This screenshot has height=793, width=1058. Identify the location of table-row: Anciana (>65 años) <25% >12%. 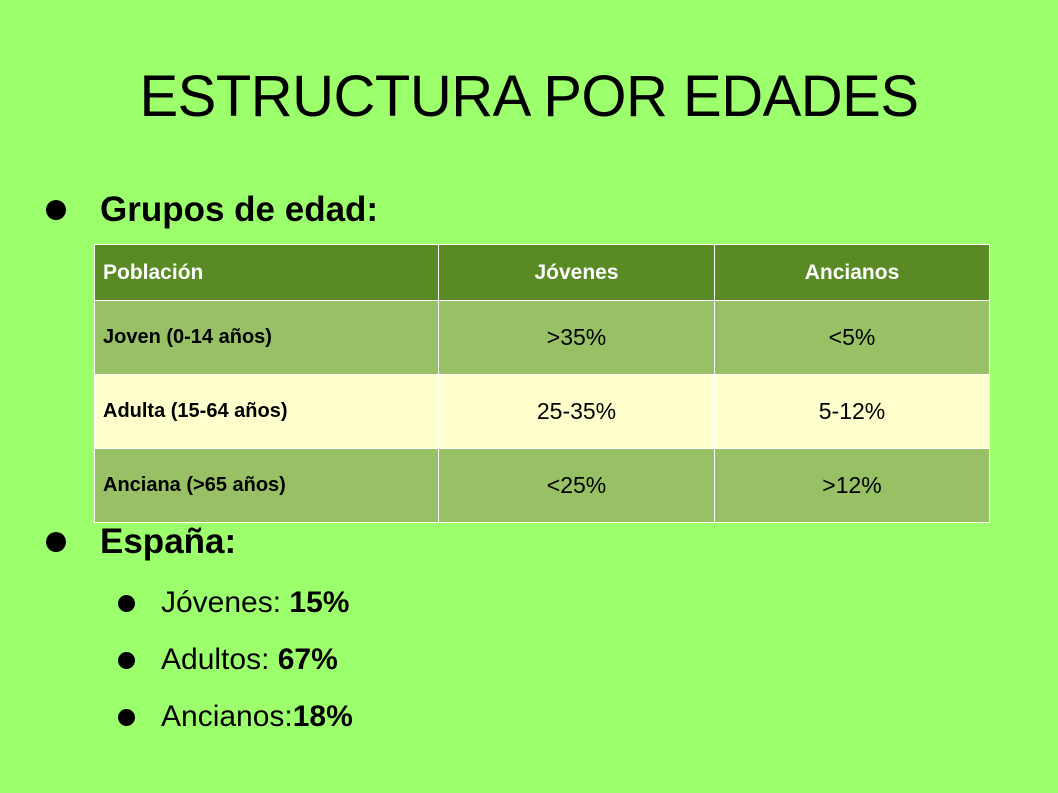
(542, 485).